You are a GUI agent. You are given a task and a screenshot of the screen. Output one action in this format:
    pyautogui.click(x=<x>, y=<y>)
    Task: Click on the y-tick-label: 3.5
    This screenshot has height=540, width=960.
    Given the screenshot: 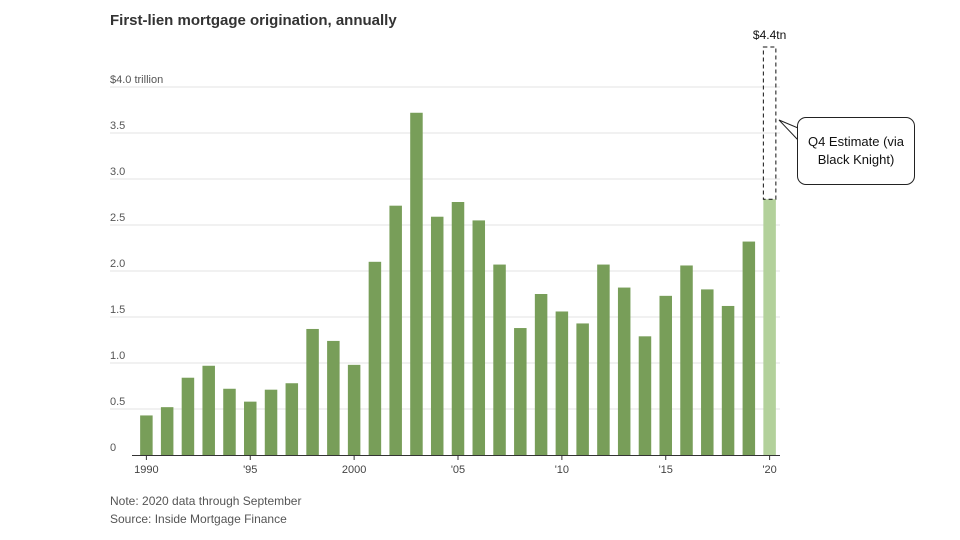 What is the action you would take?
    pyautogui.click(x=117, y=126)
    